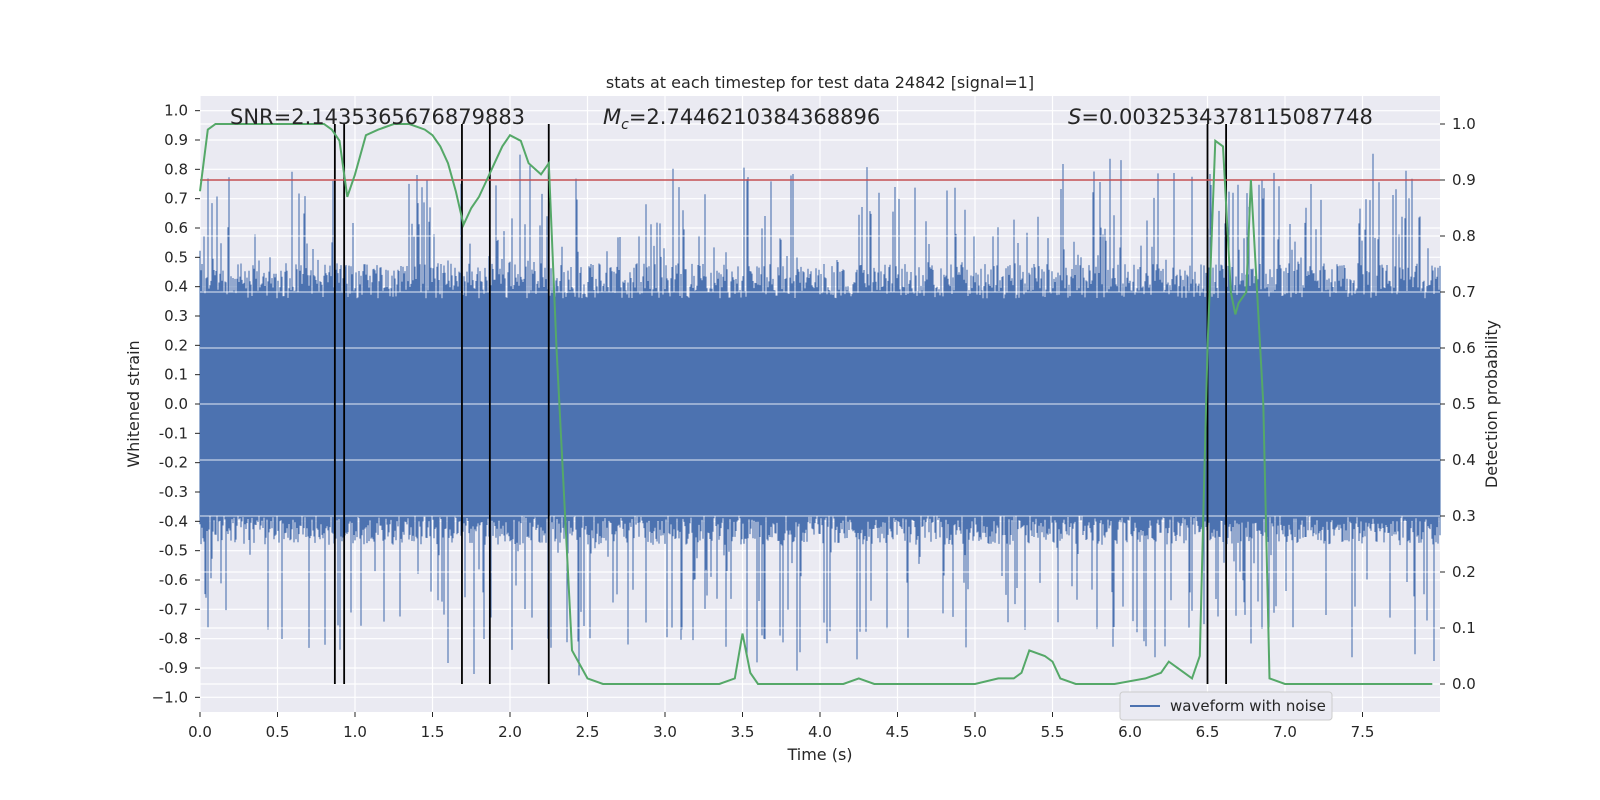 The width and height of the screenshot is (1600, 800). Describe the element at coordinates (176, 316) in the screenshot. I see `left-tick-label: 0.3` at that location.